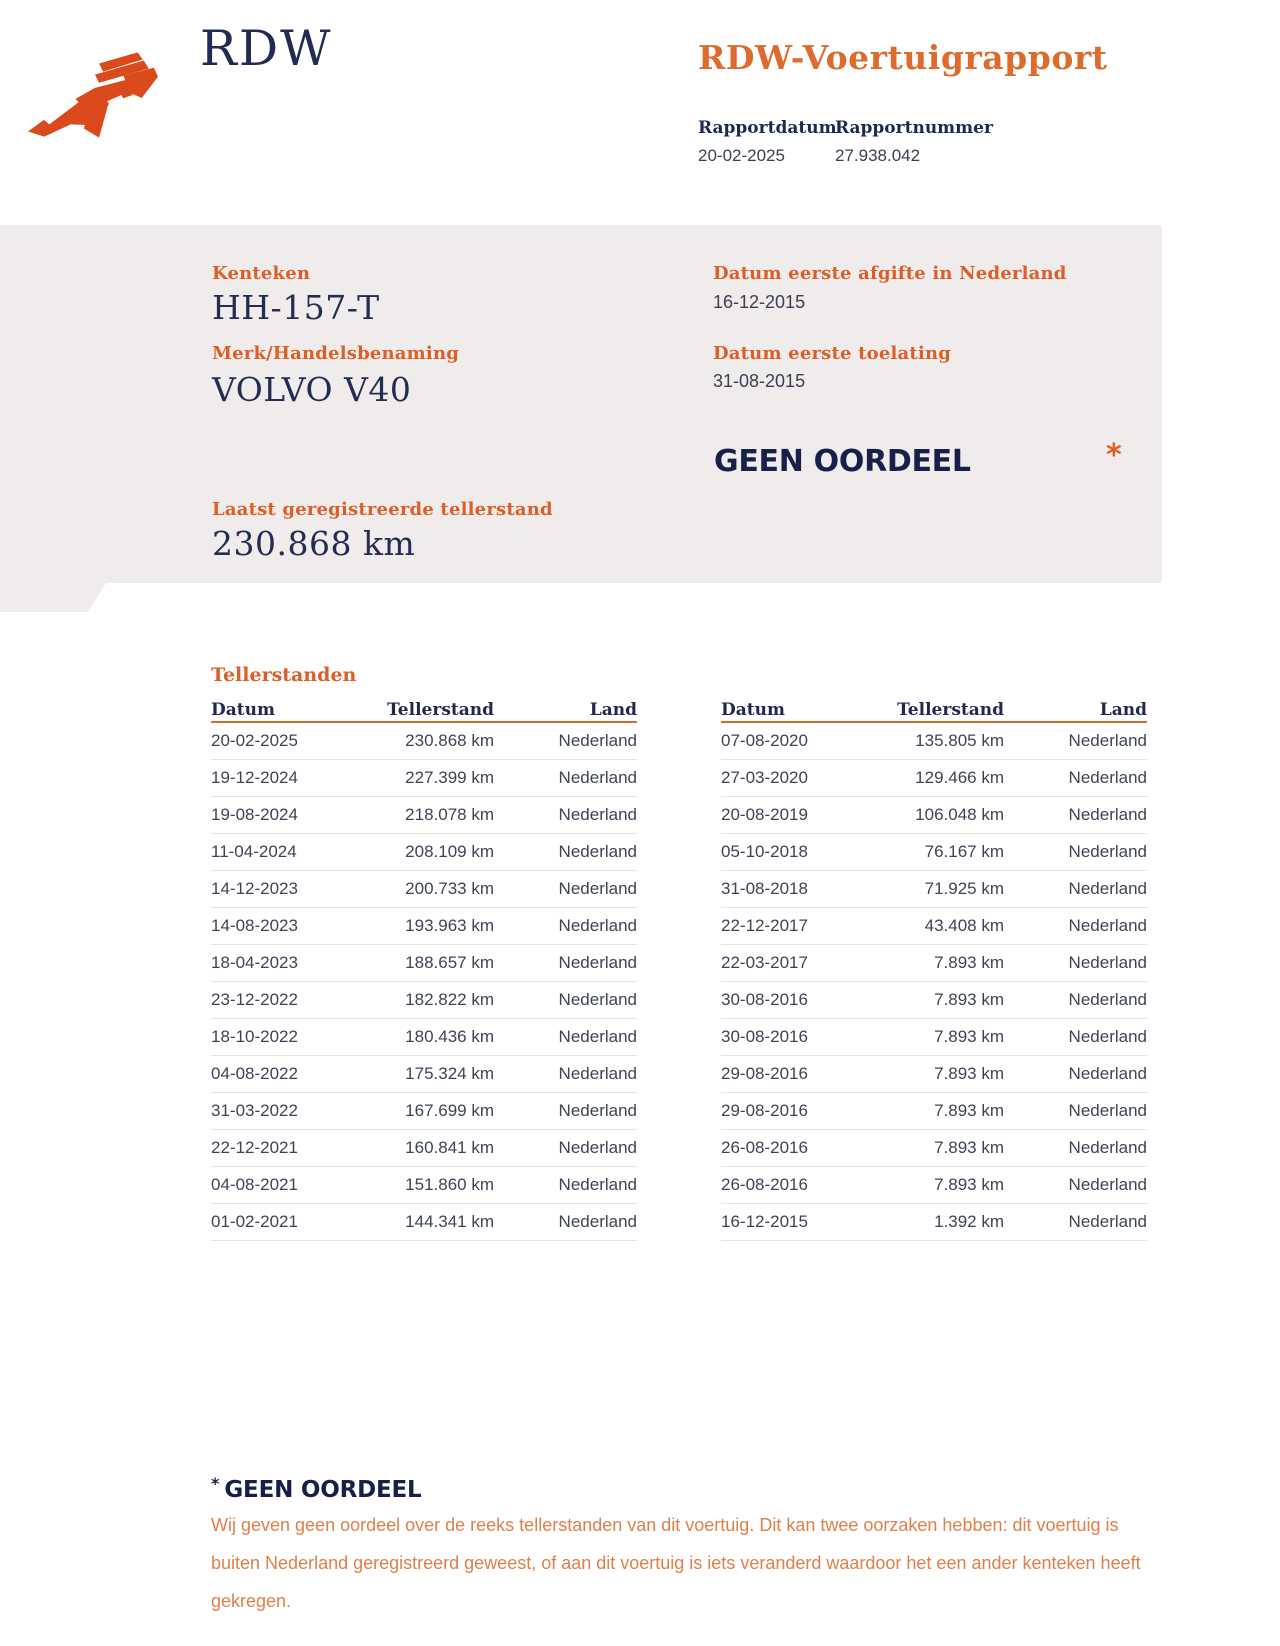 The image size is (1280, 1646). Describe the element at coordinates (764, 925) in the screenshot. I see `table-cell: 22-12-2017` at that location.